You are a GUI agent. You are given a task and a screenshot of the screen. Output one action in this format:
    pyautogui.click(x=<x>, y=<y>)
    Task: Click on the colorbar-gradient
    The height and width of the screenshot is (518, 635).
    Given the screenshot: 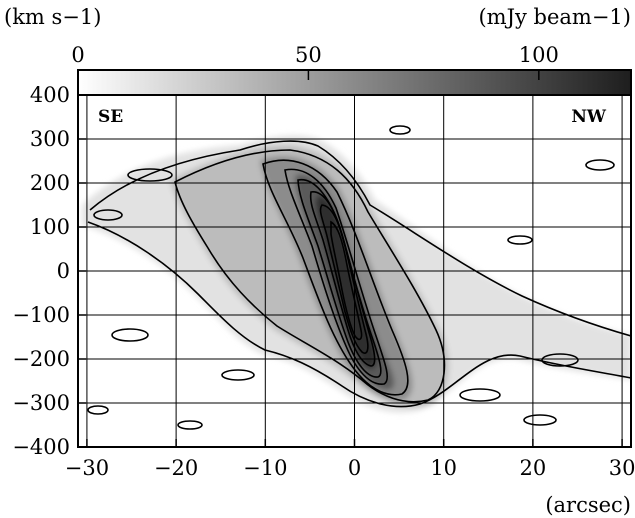 What is the action you would take?
    pyautogui.click(x=354, y=82)
    